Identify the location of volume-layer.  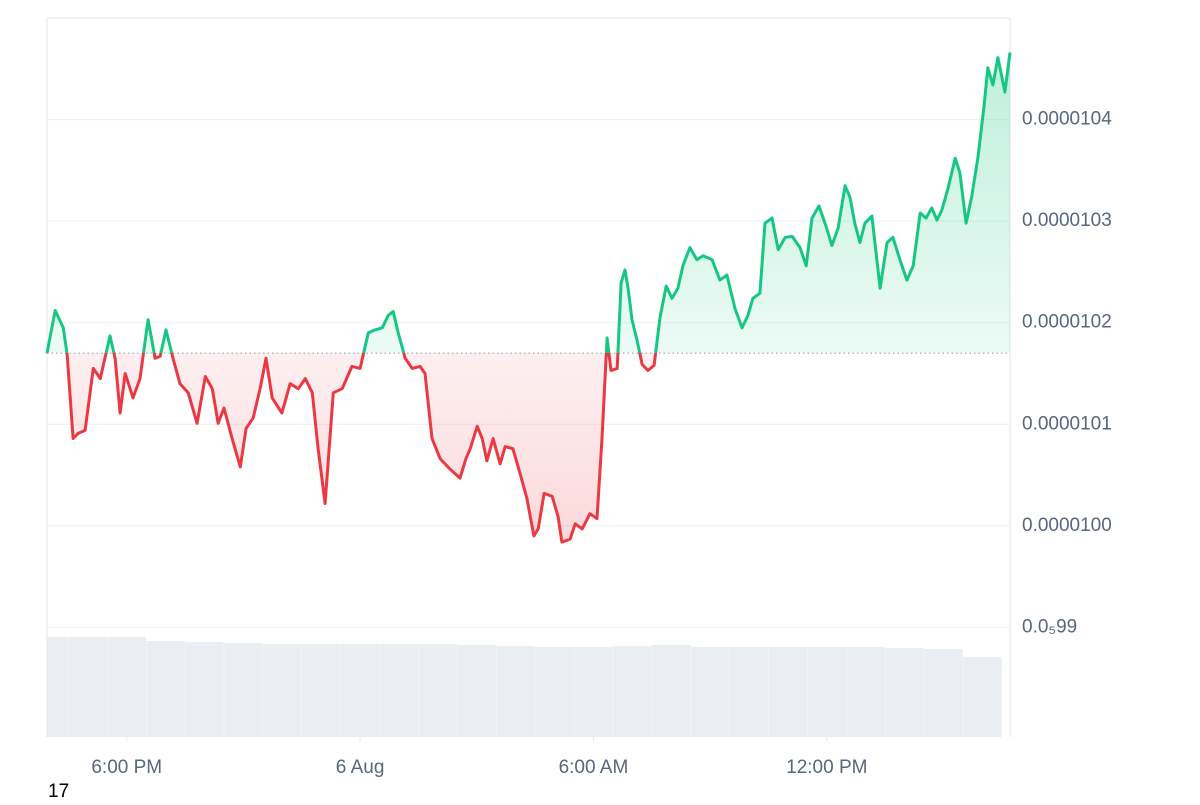
(524, 687).